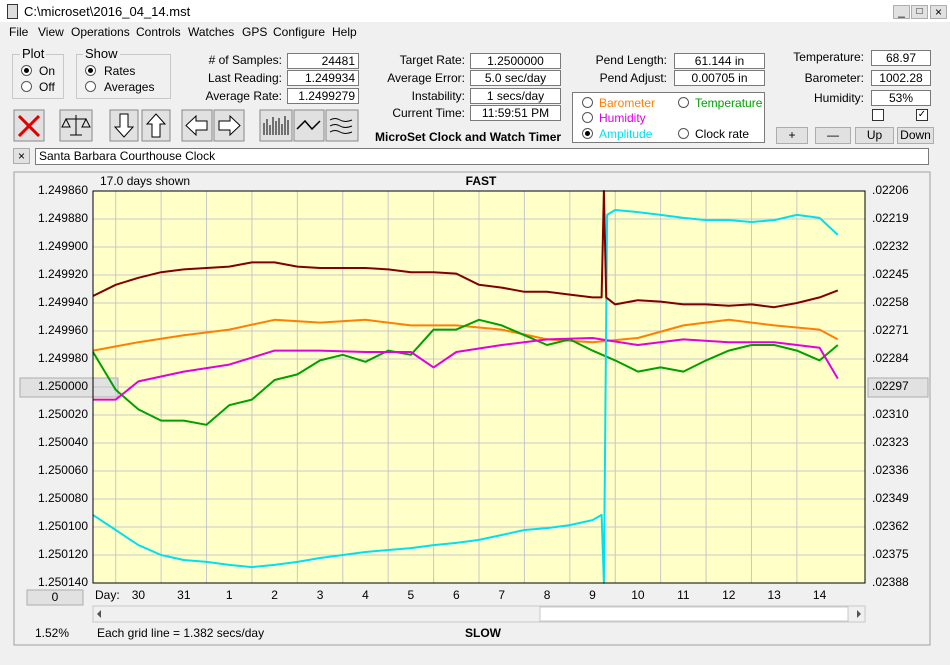 The width and height of the screenshot is (950, 665). Describe the element at coordinates (820, 595) in the screenshot. I see `x-tick-label: 14` at that location.